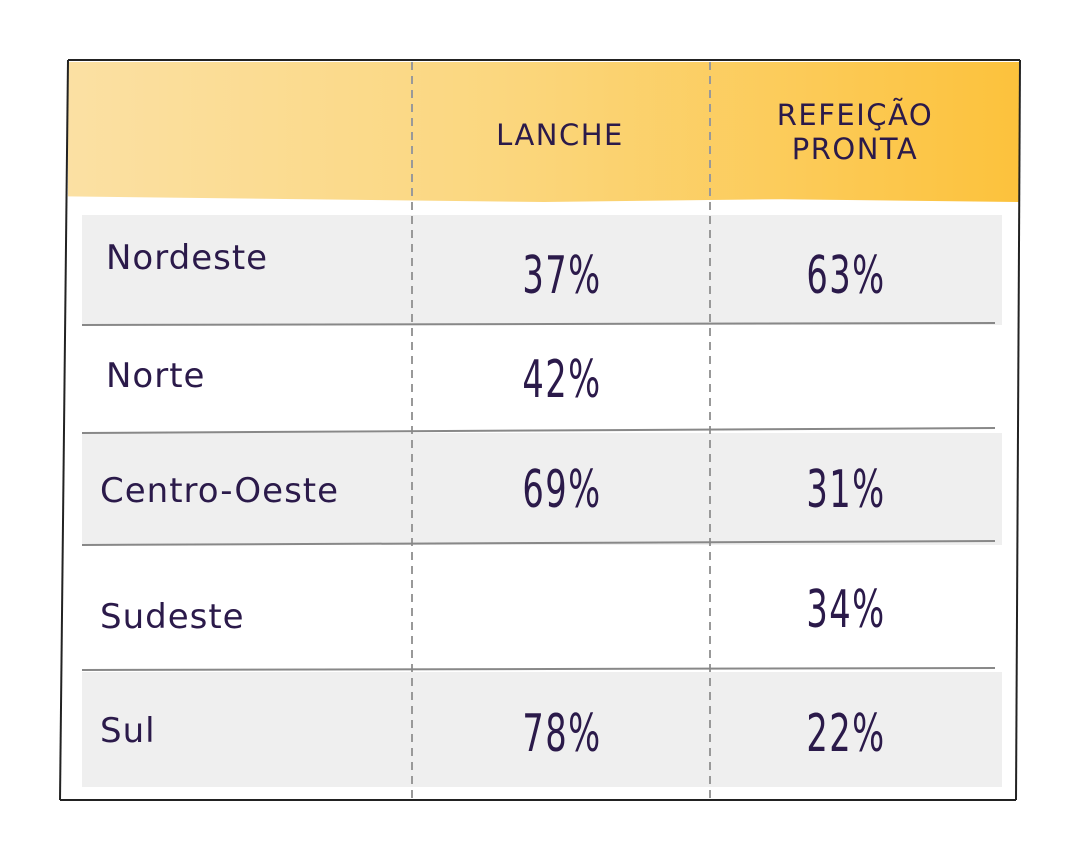  Describe the element at coordinates (128, 731) in the screenshot. I see `region-label-sul: Sul` at that location.